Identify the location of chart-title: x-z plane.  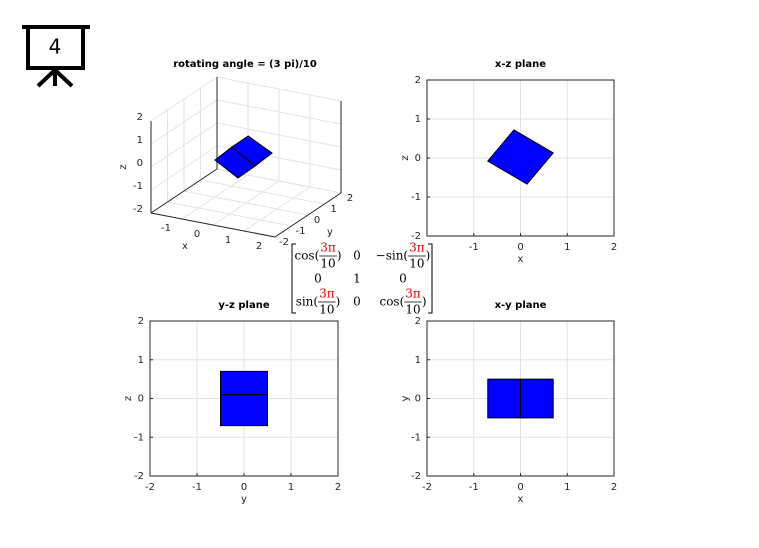
(520, 64).